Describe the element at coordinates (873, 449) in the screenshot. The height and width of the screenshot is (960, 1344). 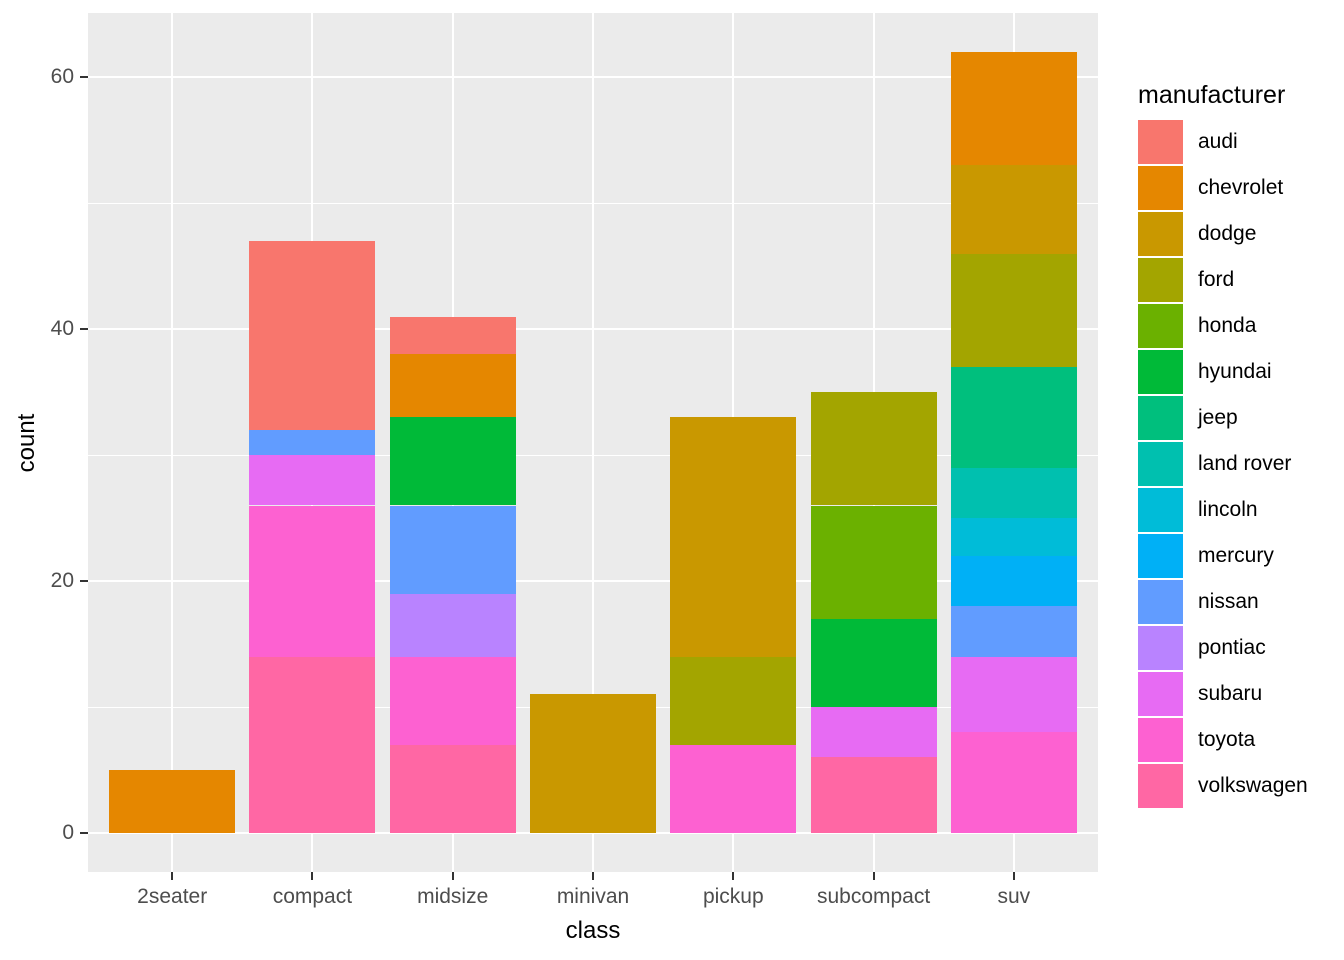
I see `bar-segment-subcompact-ford` at that location.